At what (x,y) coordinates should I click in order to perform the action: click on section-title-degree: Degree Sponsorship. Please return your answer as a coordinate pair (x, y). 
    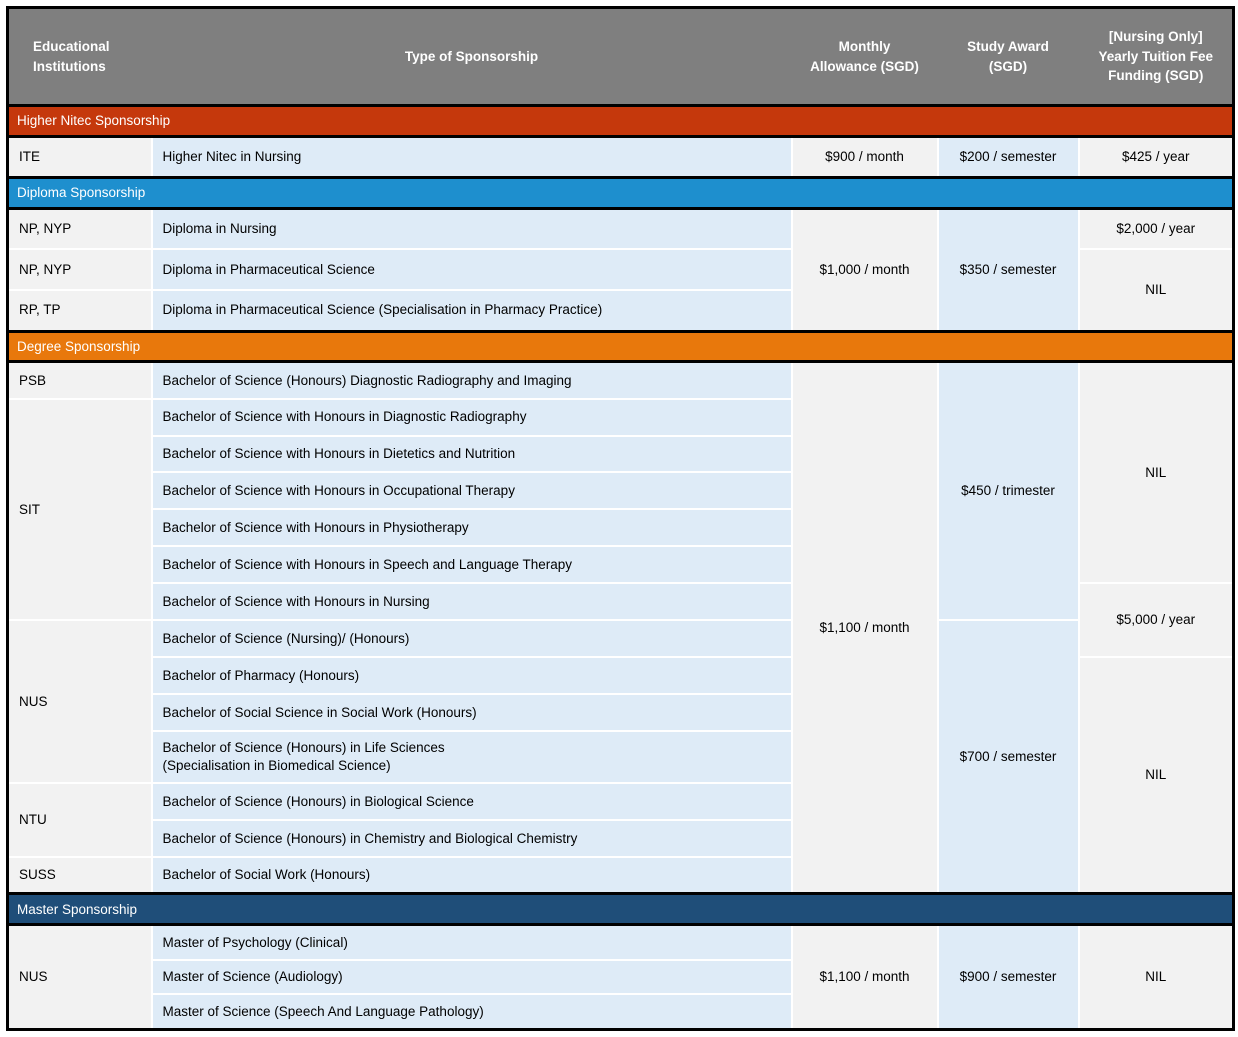
    Looking at the image, I should click on (620, 346).